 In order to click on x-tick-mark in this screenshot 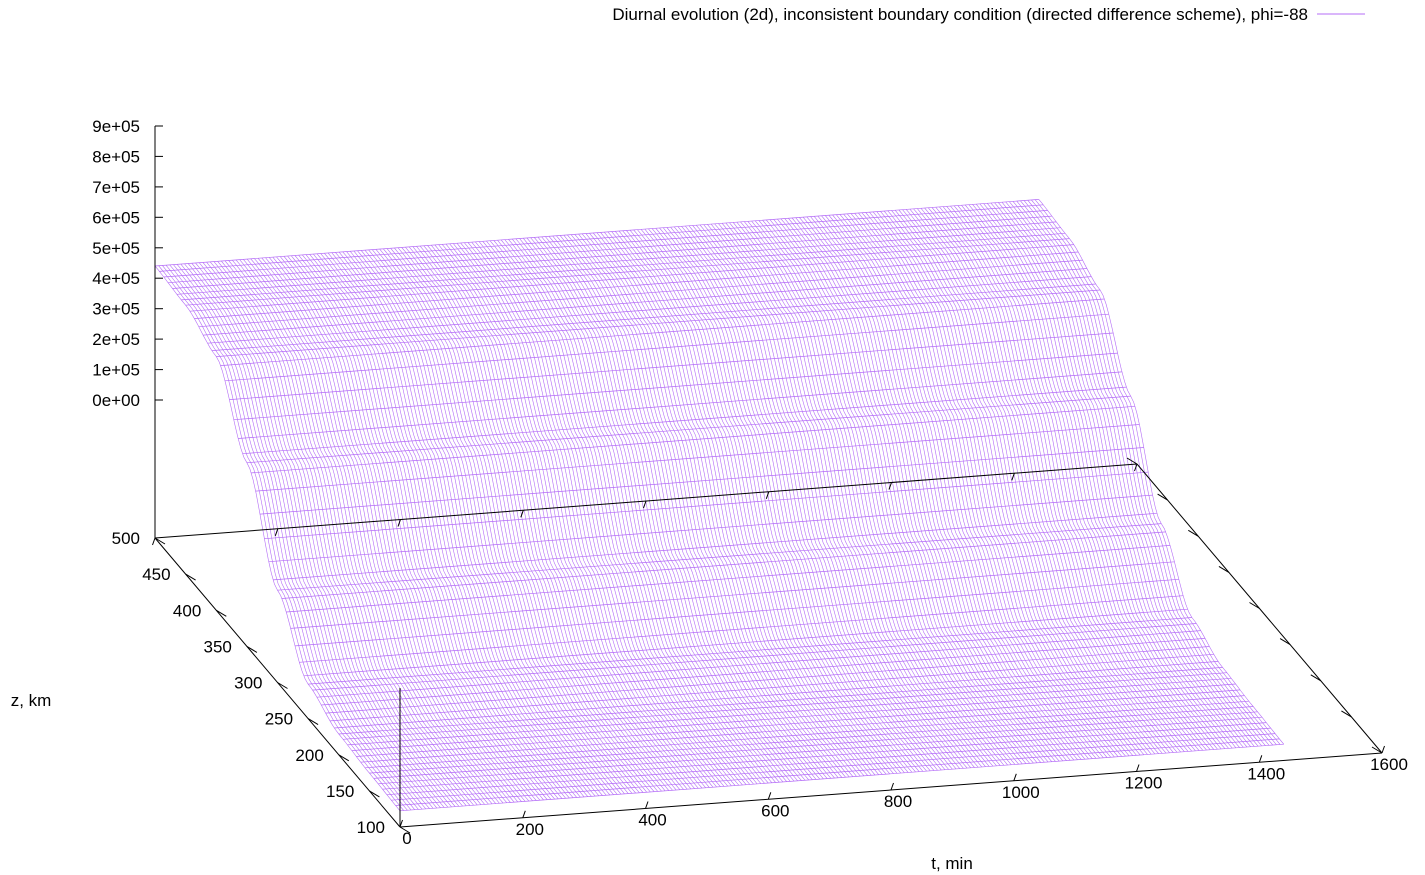, I will do `click(401, 823)`.